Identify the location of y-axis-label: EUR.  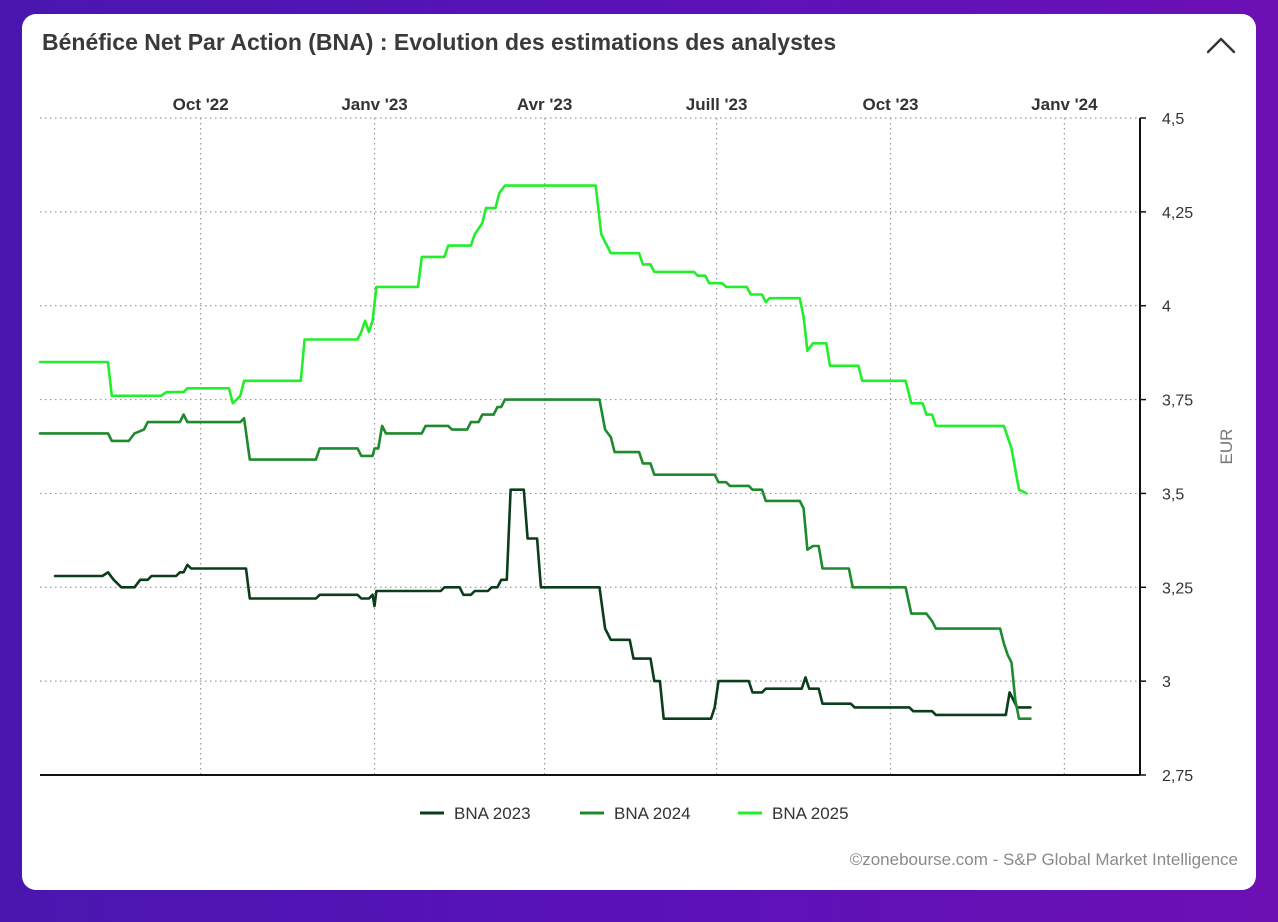
(1226, 447).